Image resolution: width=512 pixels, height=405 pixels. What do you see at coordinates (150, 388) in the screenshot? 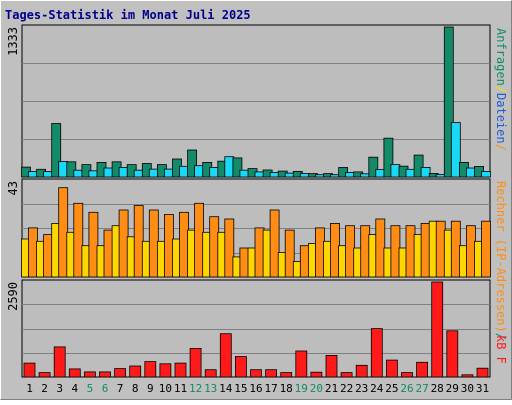
I see `x-tick-label: 9` at bounding box center [150, 388].